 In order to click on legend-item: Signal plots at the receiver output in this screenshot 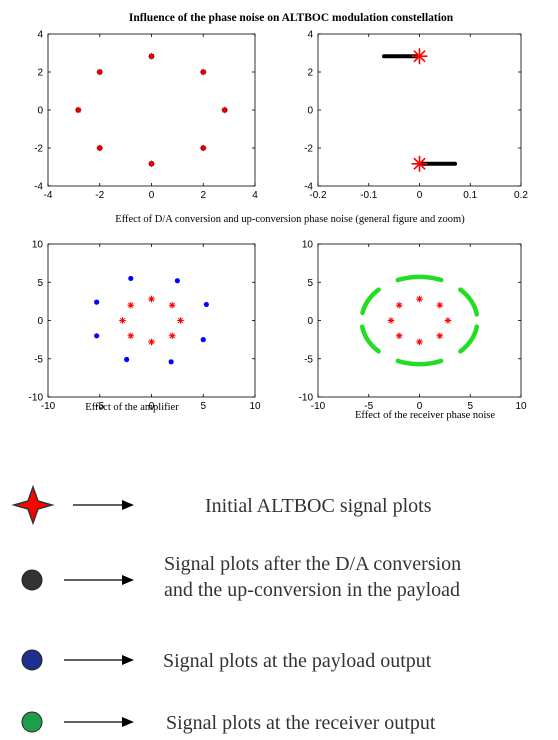, I will do `click(228, 722)`.